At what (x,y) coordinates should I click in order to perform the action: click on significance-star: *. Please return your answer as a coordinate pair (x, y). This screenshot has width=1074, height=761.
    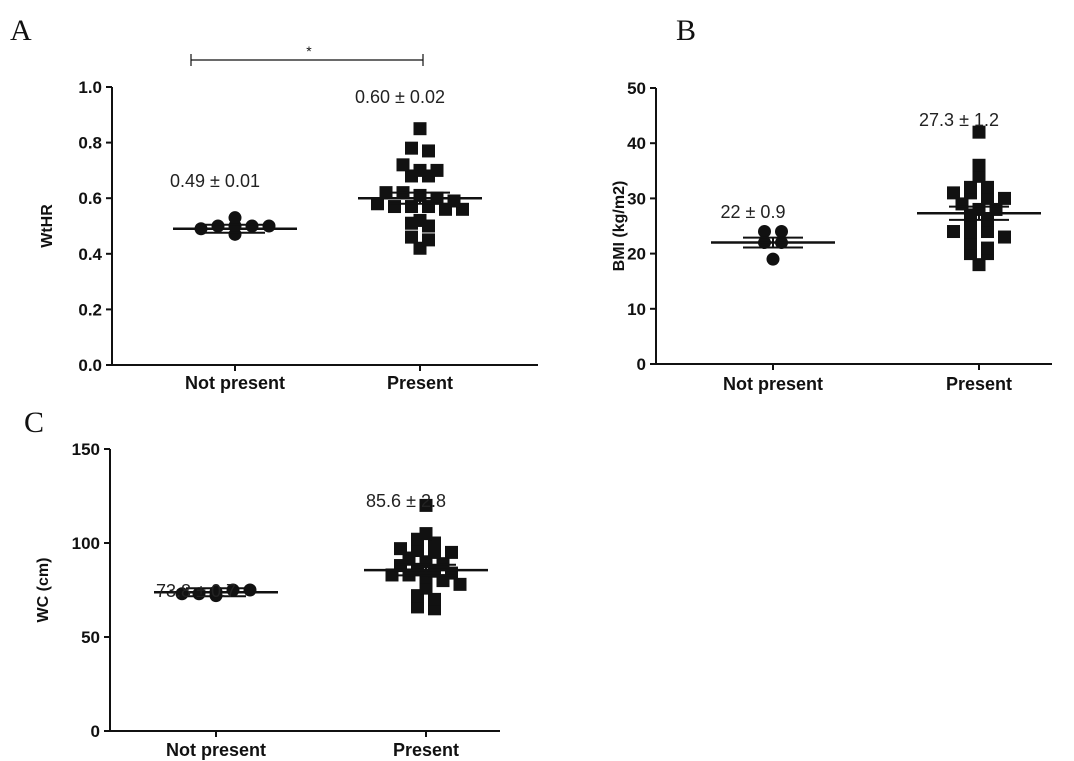
    Looking at the image, I should click on (309, 51).